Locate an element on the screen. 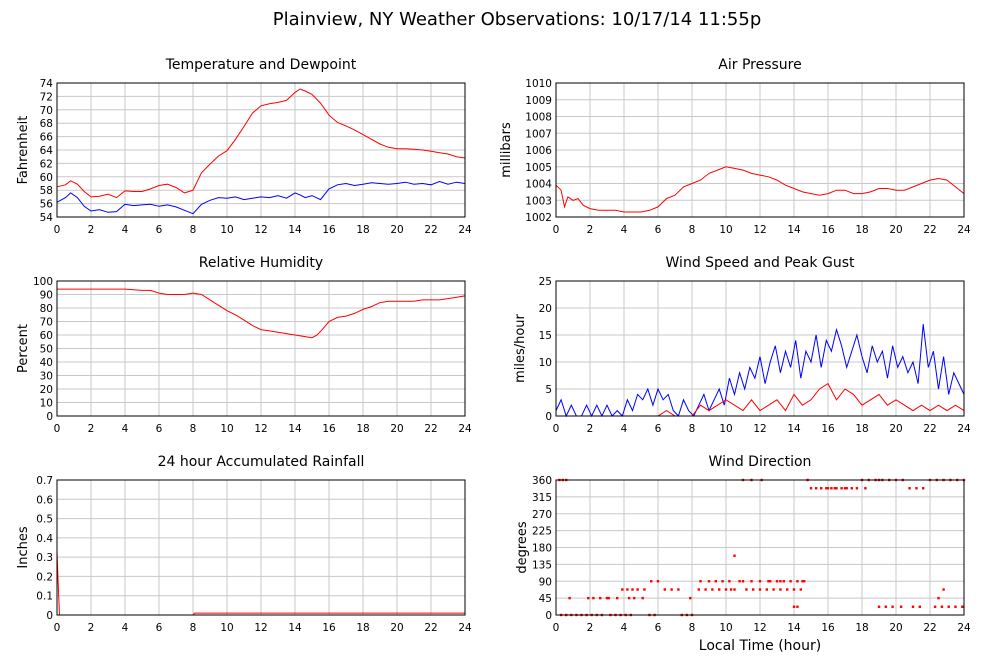 The image size is (999, 659). y-axis-title: degrees is located at coordinates (522, 547).